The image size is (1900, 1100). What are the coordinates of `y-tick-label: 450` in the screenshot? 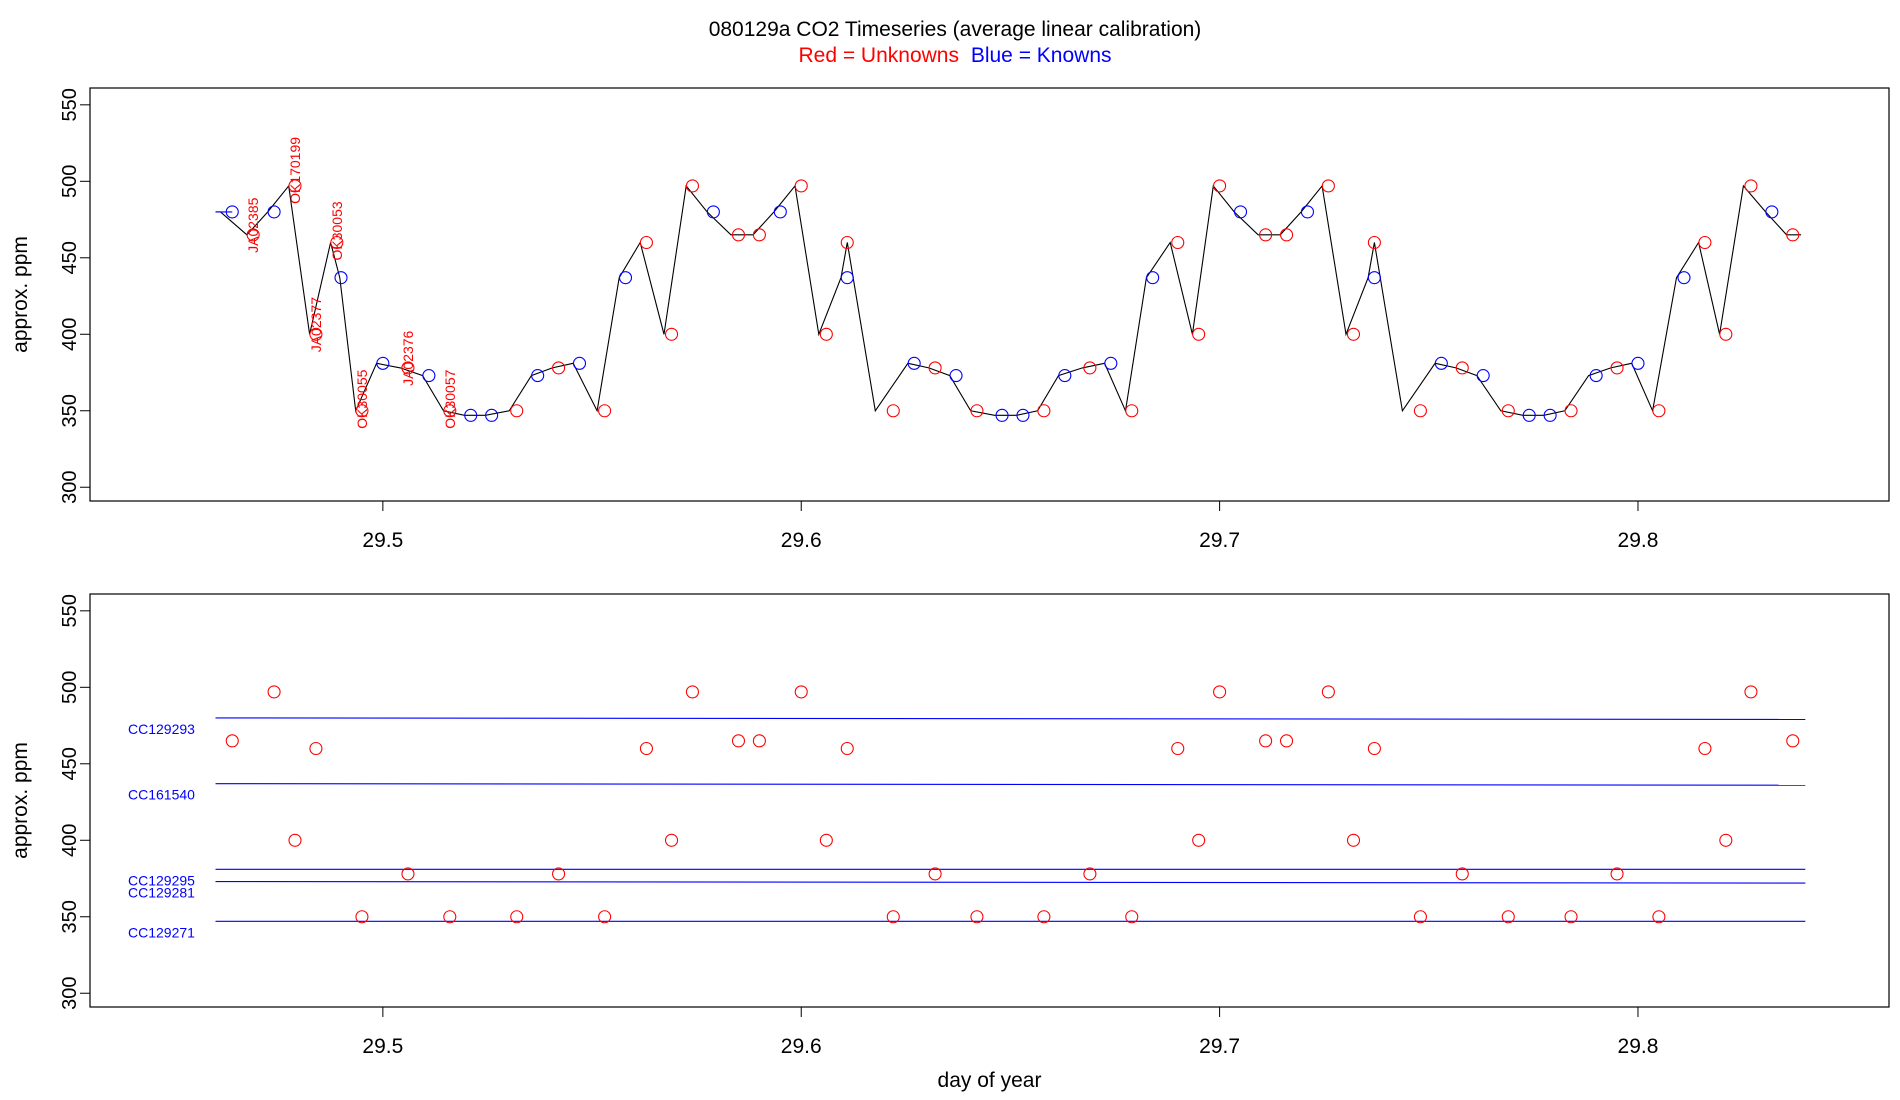 It's located at (70, 763).